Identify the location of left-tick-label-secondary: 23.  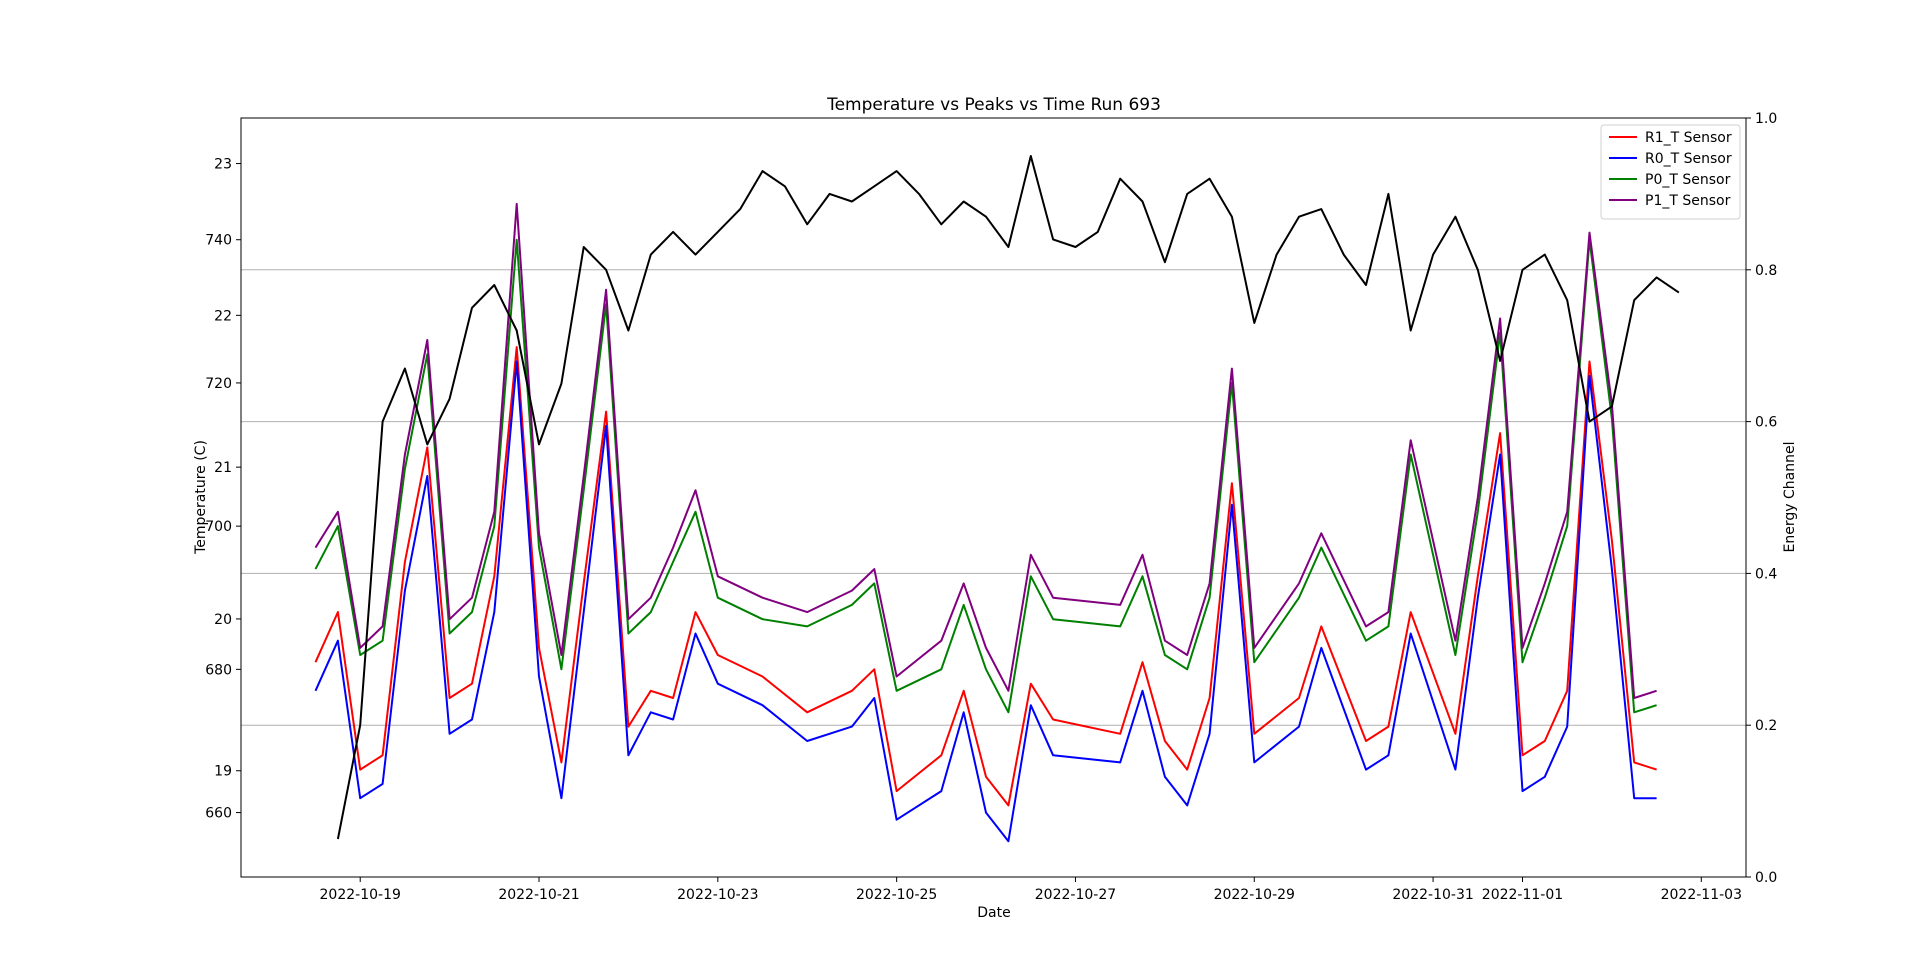
(223, 165).